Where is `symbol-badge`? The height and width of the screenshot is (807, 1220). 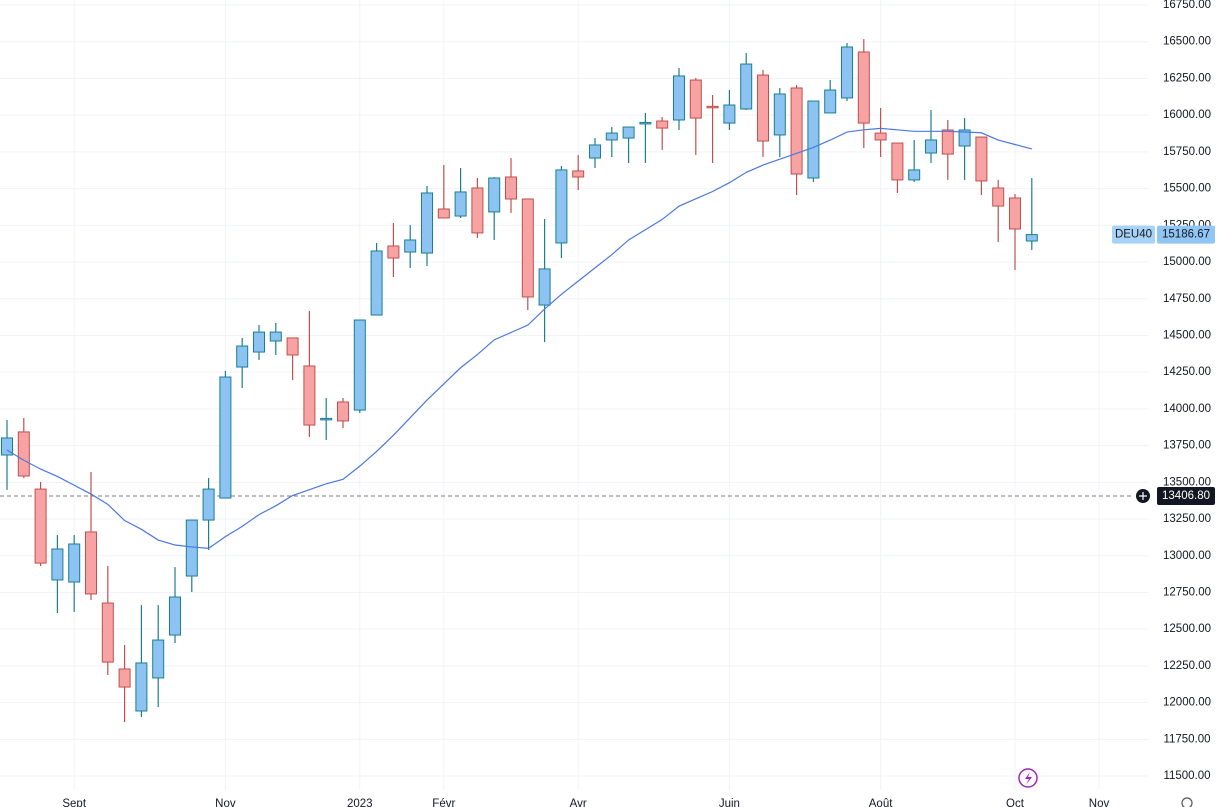 symbol-badge is located at coordinates (1133, 234).